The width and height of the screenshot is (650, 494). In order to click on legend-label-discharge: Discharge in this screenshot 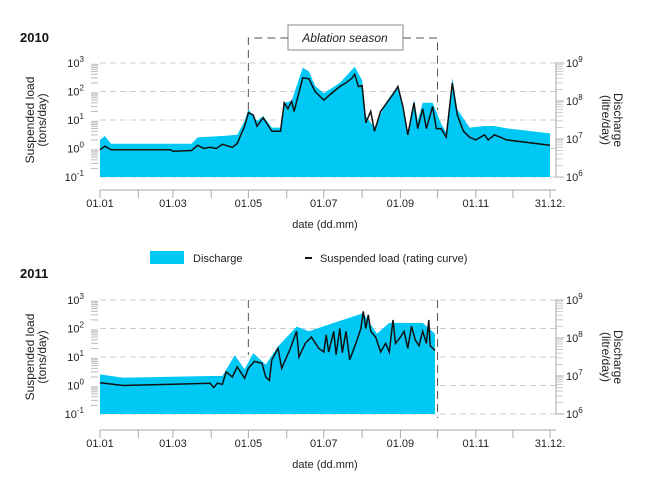, I will do `click(218, 259)`.